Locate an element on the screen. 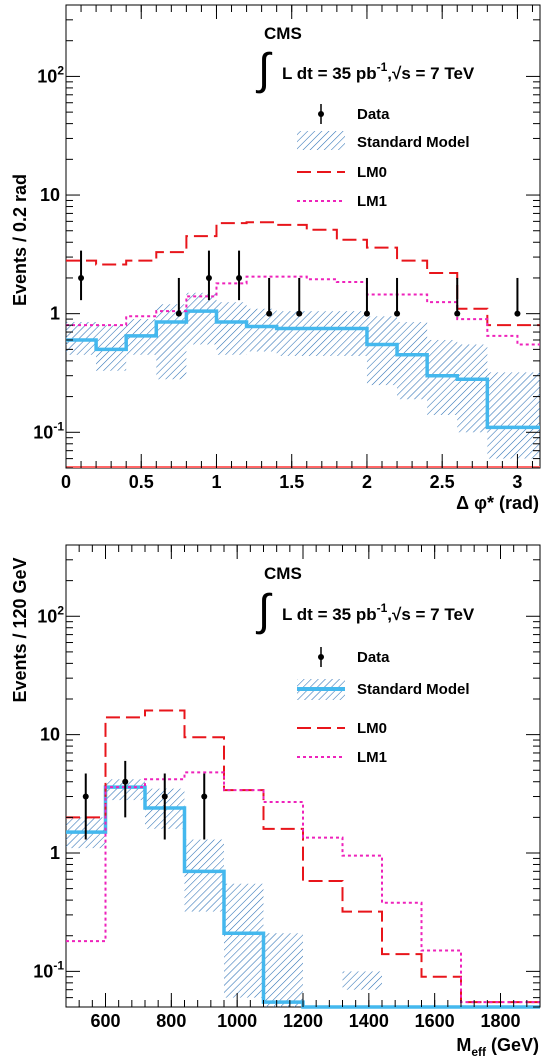 The image size is (543, 1059). legend-data-label-top: Data is located at coordinates (373, 114).